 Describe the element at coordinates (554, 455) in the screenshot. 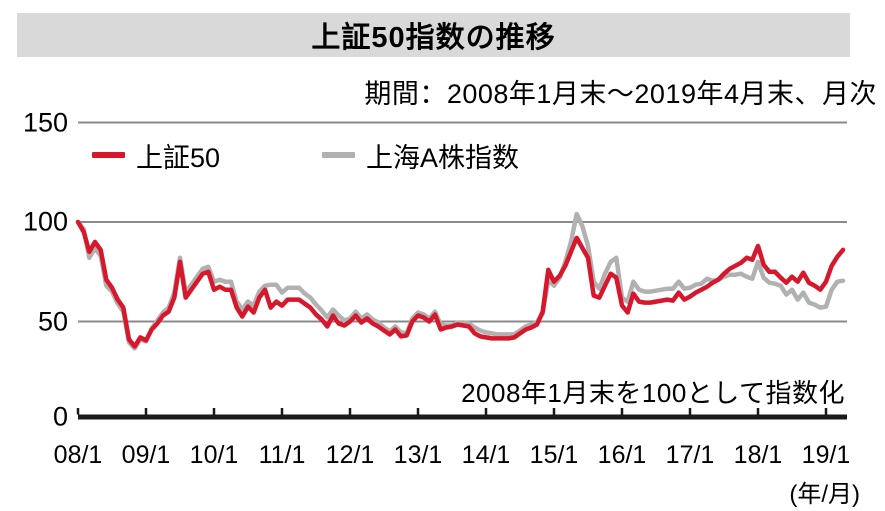

I see `x-tick-label-15-1: 15/1` at that location.